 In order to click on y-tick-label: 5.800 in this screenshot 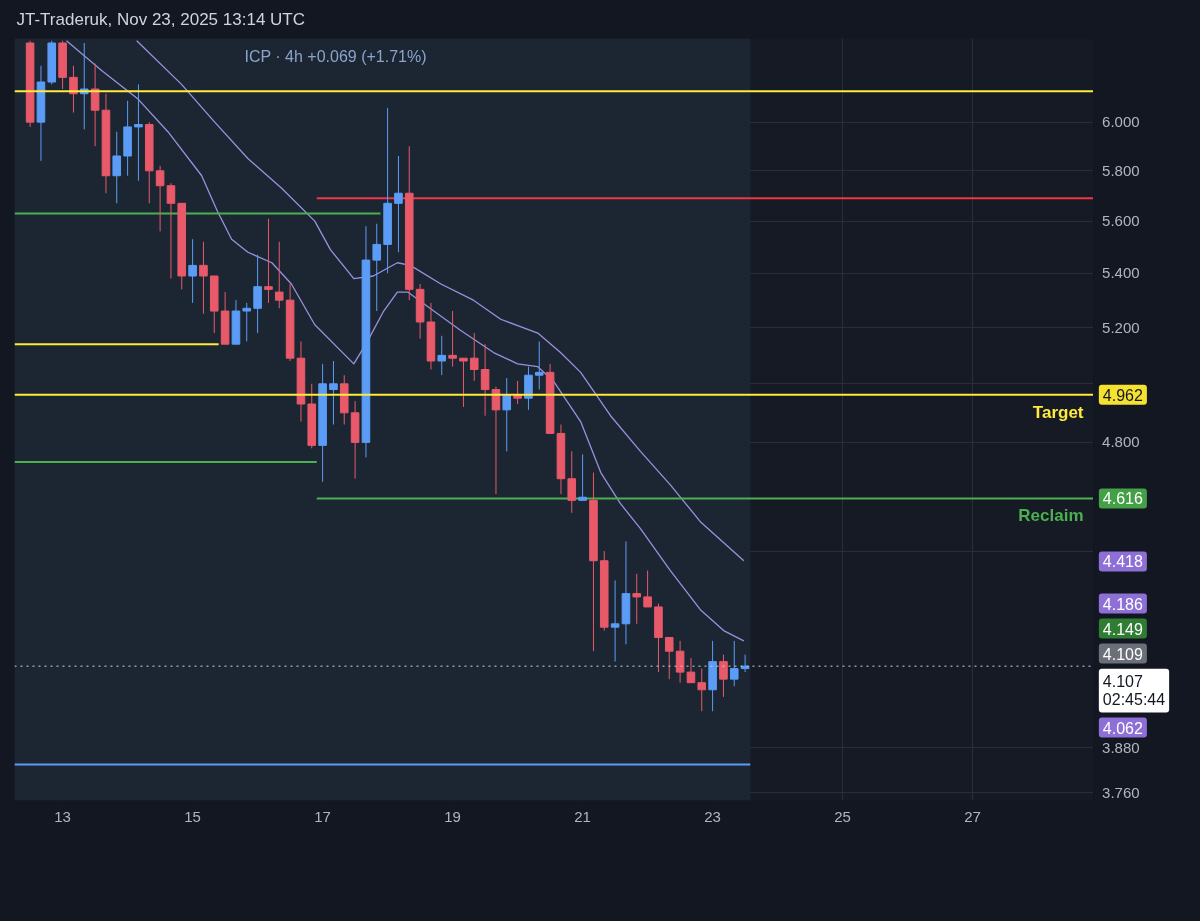, I will do `click(1121, 170)`.